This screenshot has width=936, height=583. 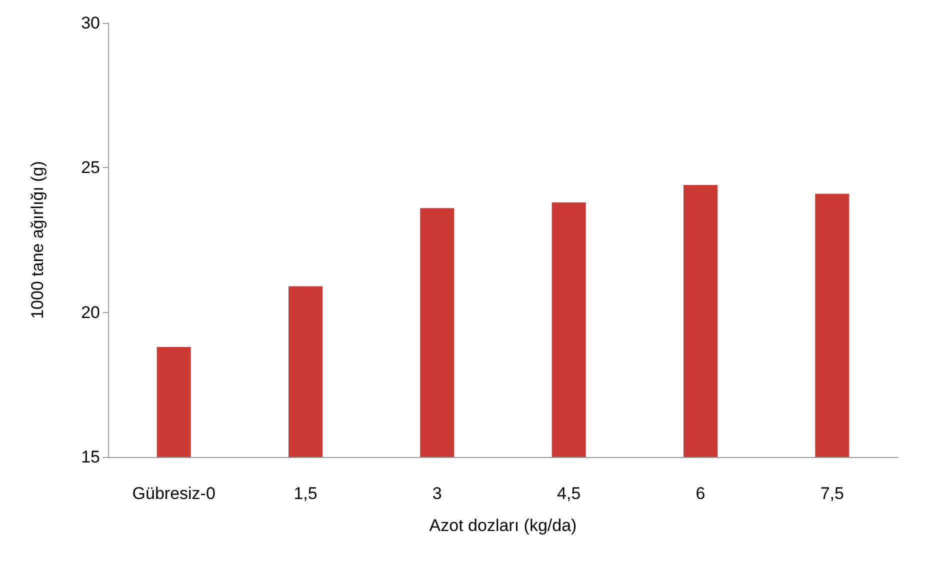 What do you see at coordinates (37, 240) in the screenshot?
I see `y-axis-title: 1000 tane ağırlığı (g)` at bounding box center [37, 240].